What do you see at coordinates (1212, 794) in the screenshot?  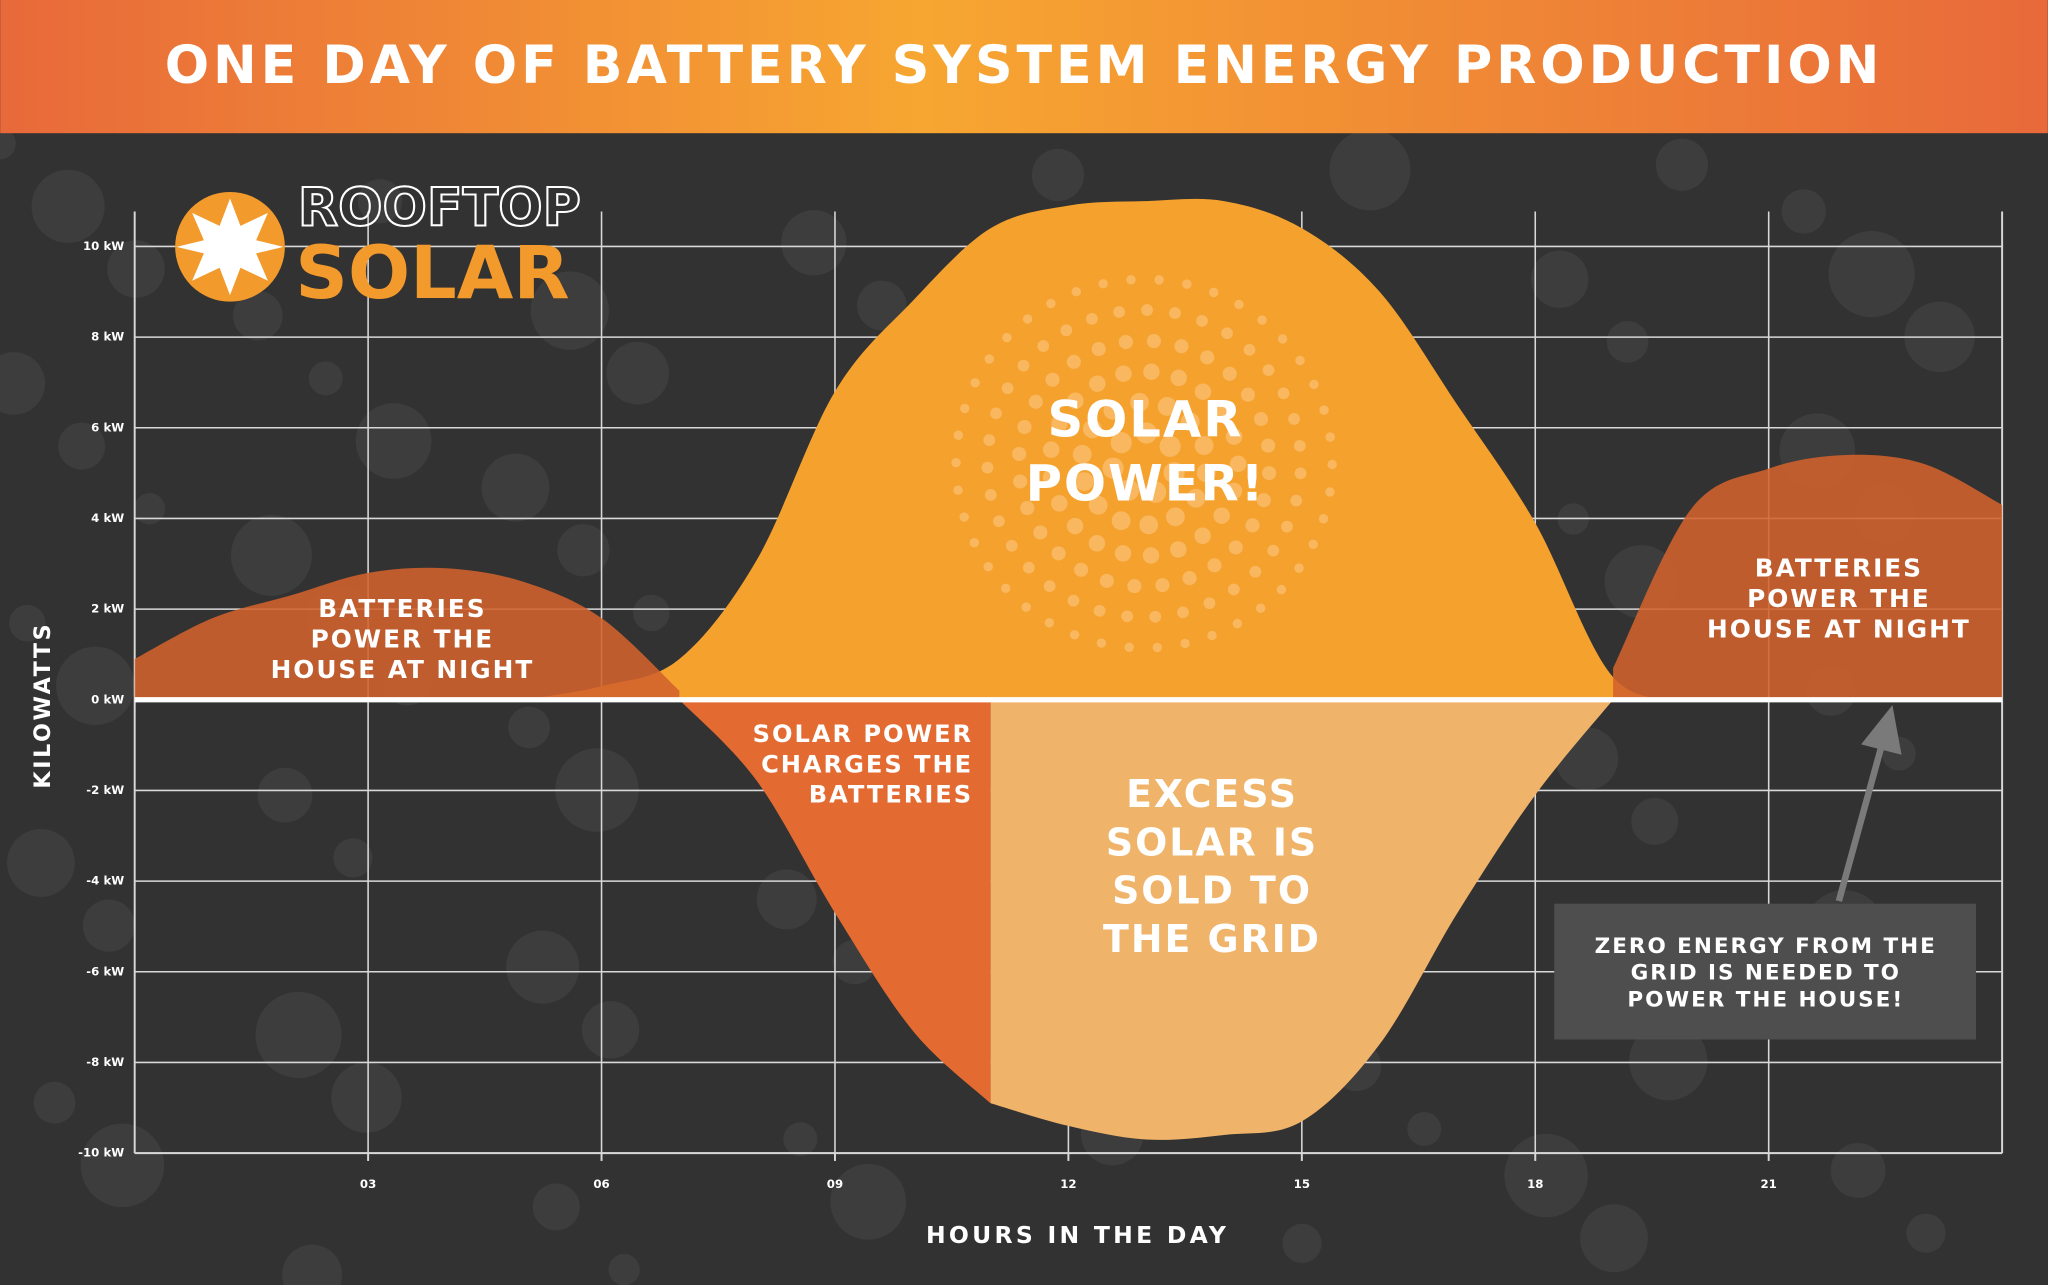 I see `annotation-line: EXCESS` at bounding box center [1212, 794].